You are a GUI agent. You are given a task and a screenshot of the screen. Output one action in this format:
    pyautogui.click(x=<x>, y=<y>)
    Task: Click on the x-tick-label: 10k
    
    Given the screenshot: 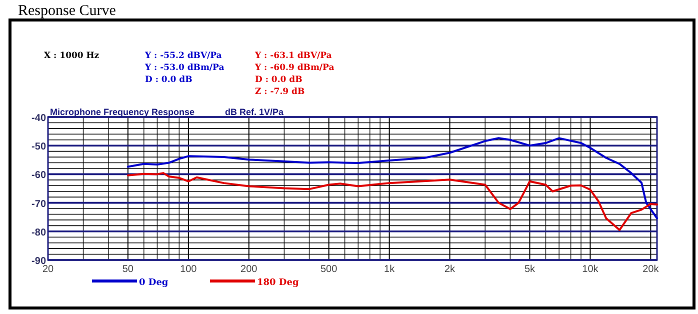 What is the action you would take?
    pyautogui.click(x=591, y=269)
    